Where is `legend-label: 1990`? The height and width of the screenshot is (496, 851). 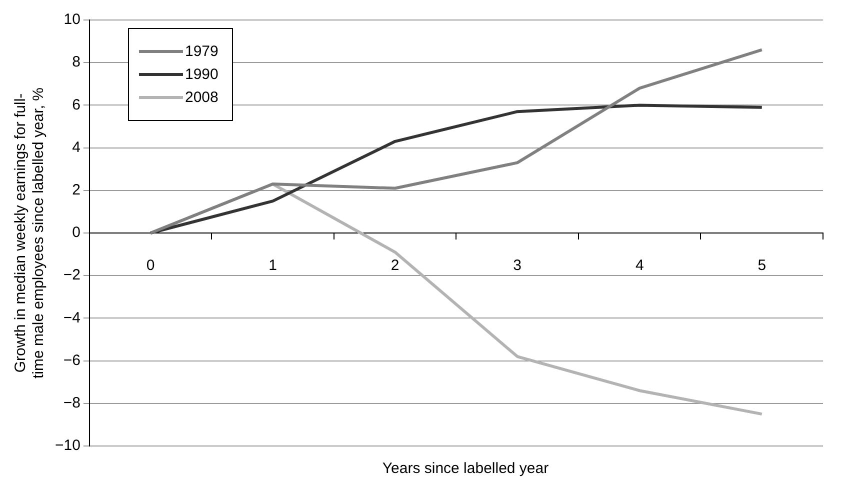
legend-label: 1990 is located at coordinates (201, 74).